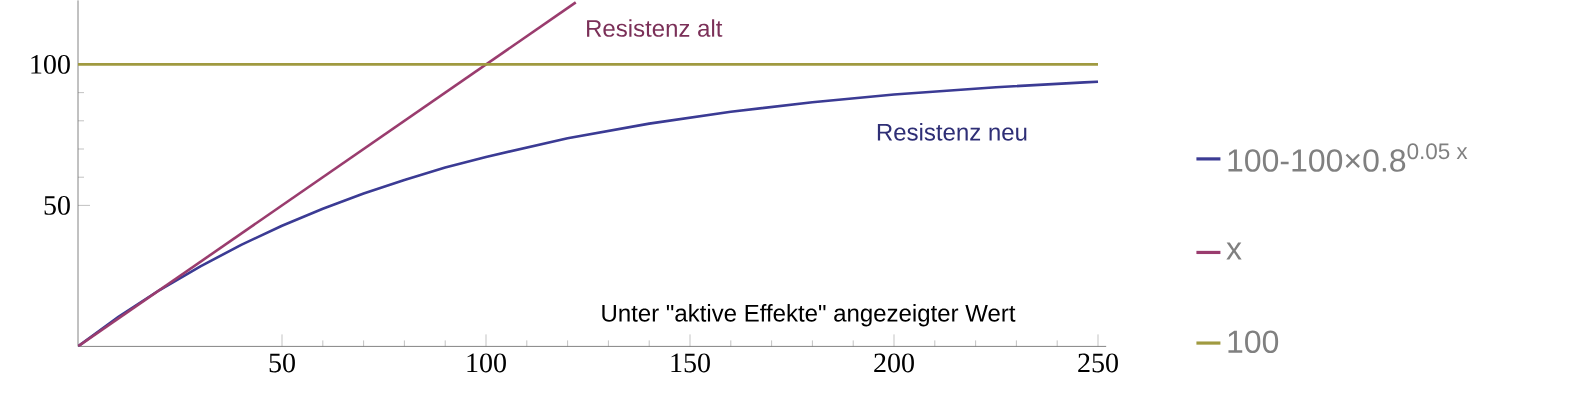  What do you see at coordinates (1348, 157) in the screenshot?
I see `legend-label: 100-100×0.8$^{0.05 x}$` at bounding box center [1348, 157].